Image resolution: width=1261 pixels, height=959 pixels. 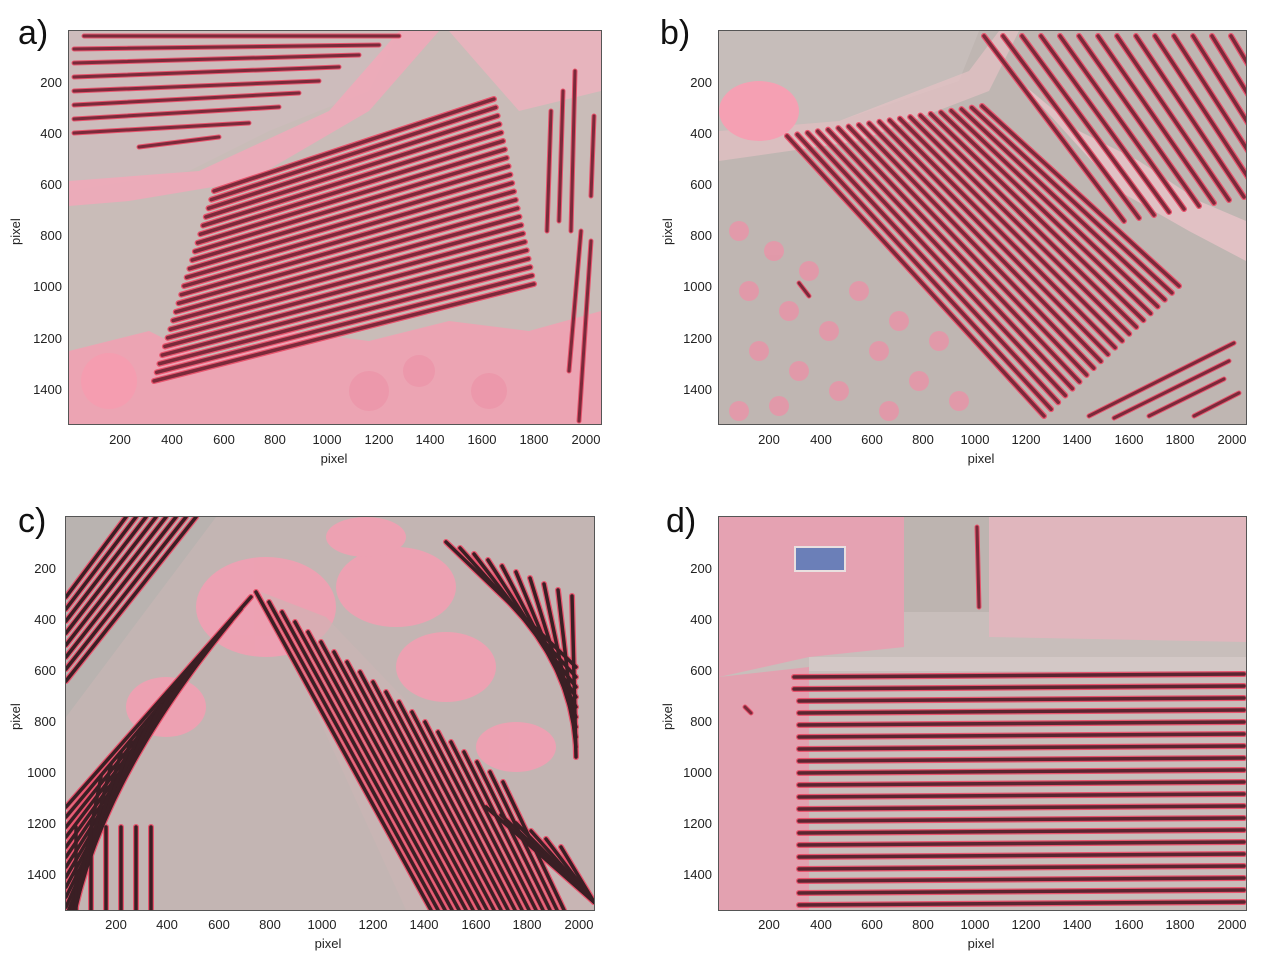 What do you see at coordinates (47, 389) in the screenshot?
I see `y-tick: 1400` at bounding box center [47, 389].